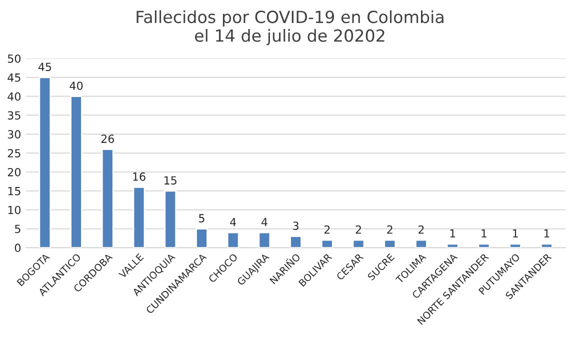 The height and width of the screenshot is (344, 580). What do you see at coordinates (14, 78) in the screenshot?
I see `y-tick-label: 45` at bounding box center [14, 78].